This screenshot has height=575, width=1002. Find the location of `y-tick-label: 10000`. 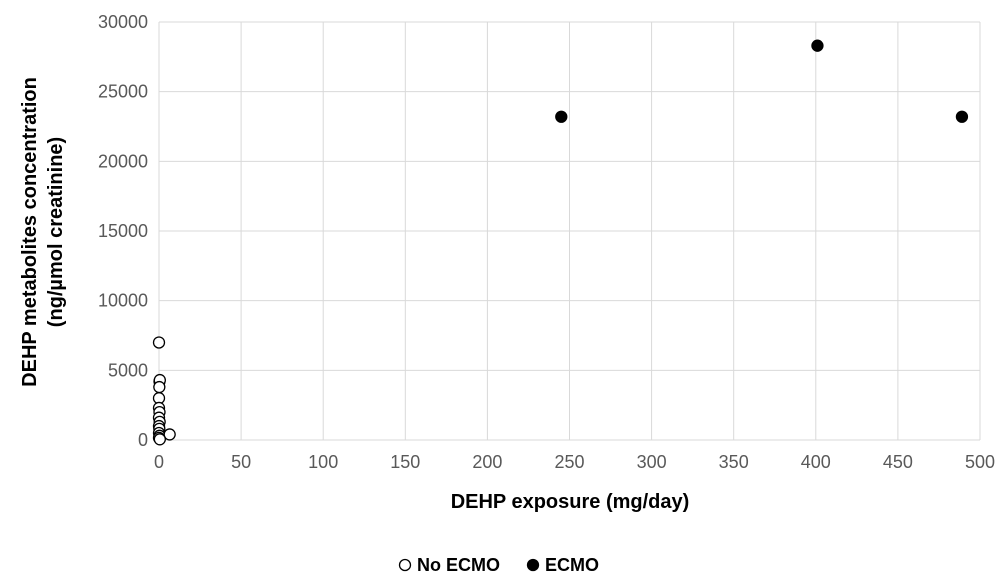

y-tick-label: 10000 is located at coordinates (123, 301).